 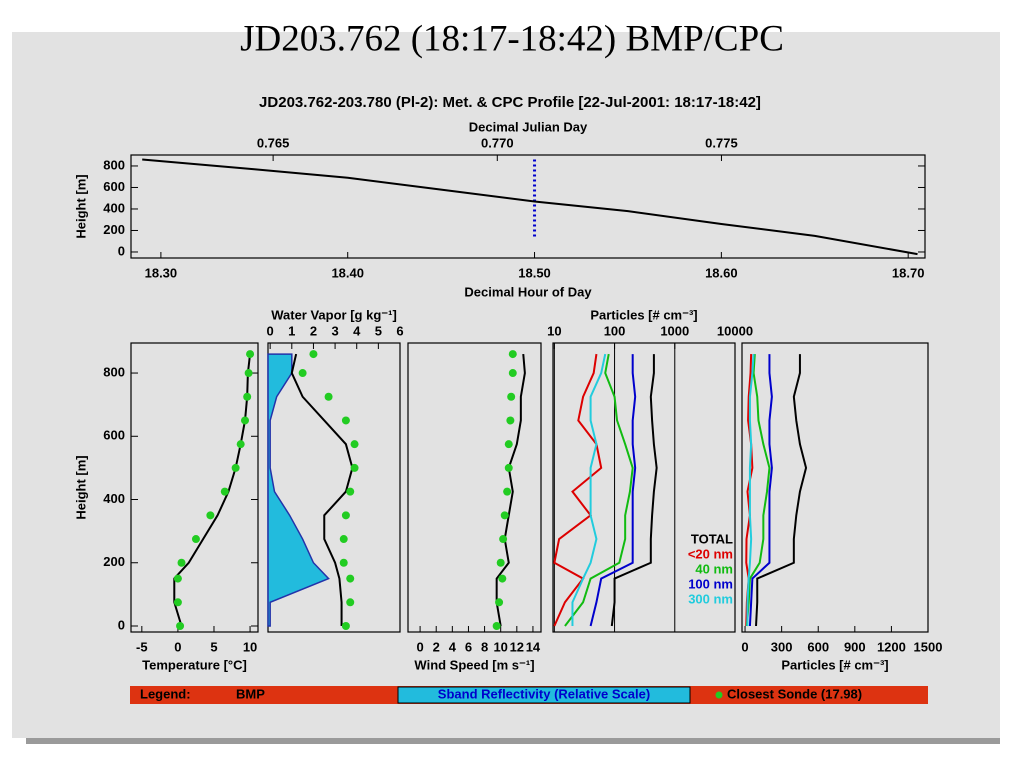 What do you see at coordinates (513, 741) in the screenshot?
I see `shadow` at bounding box center [513, 741].